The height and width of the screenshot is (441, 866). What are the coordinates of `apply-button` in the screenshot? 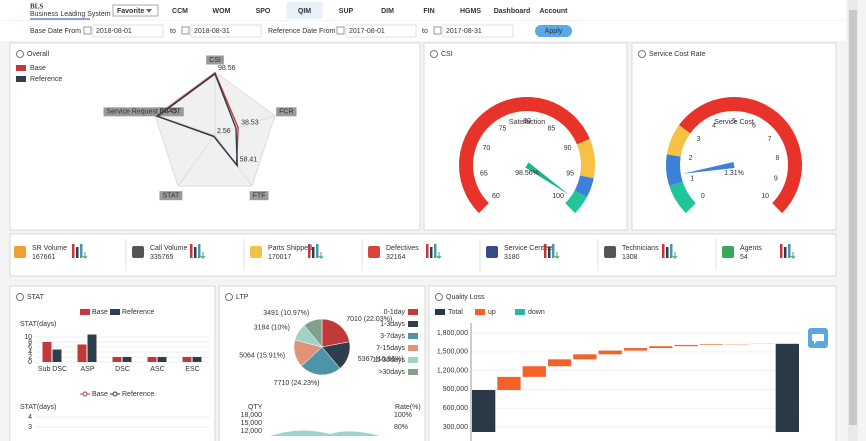 It's located at (553, 31).